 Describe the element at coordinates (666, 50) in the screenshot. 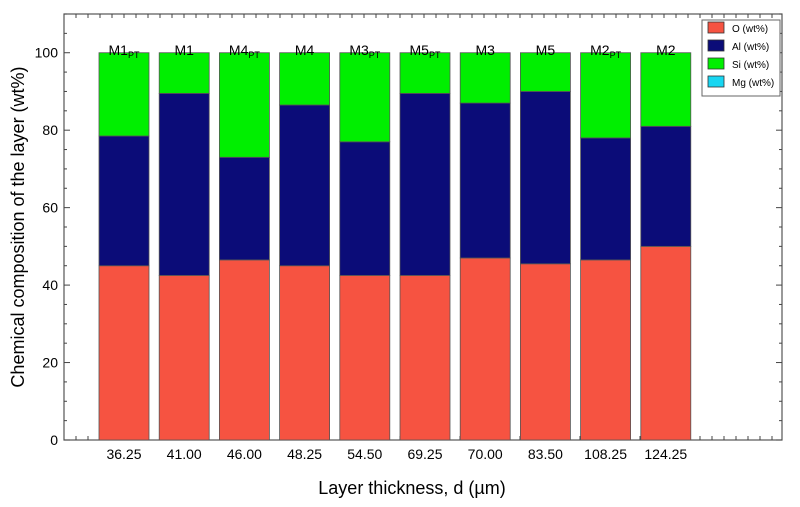

I see `bar-sample-label: M2` at that location.